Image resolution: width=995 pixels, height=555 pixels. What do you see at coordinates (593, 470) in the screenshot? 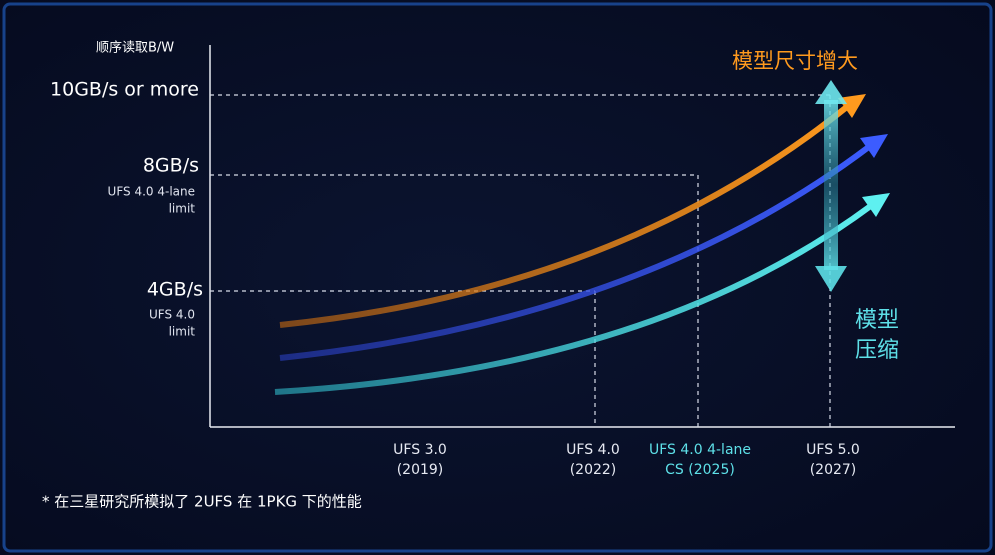
I see `x-label: (2022)` at bounding box center [593, 470].